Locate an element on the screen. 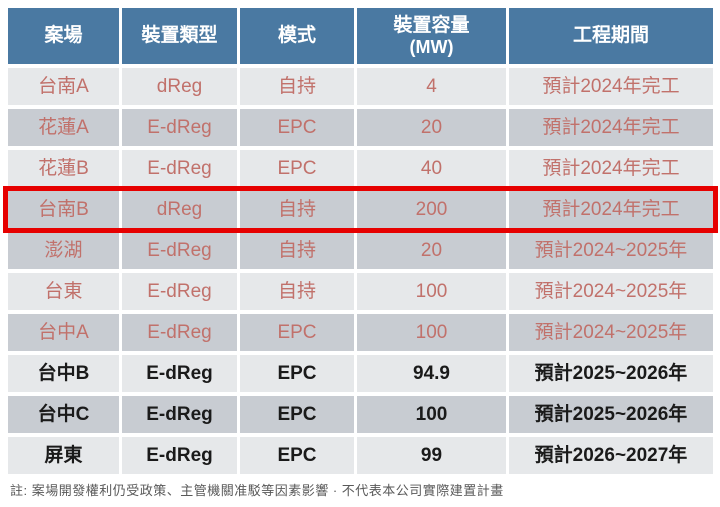  column-header-site: 案場 is located at coordinates (63, 36).